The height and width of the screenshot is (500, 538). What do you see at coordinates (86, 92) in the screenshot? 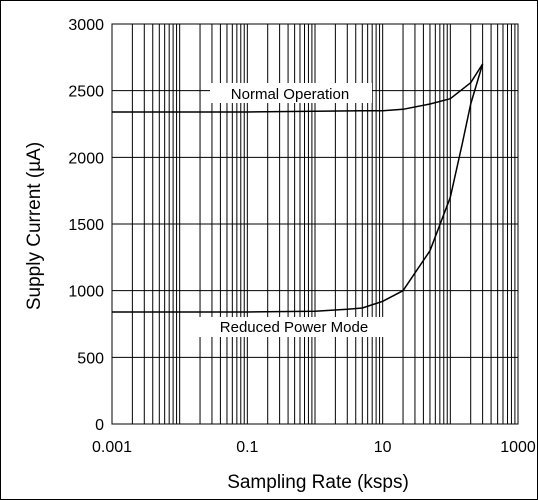
I see `y-tick-label: 2500` at bounding box center [86, 92].